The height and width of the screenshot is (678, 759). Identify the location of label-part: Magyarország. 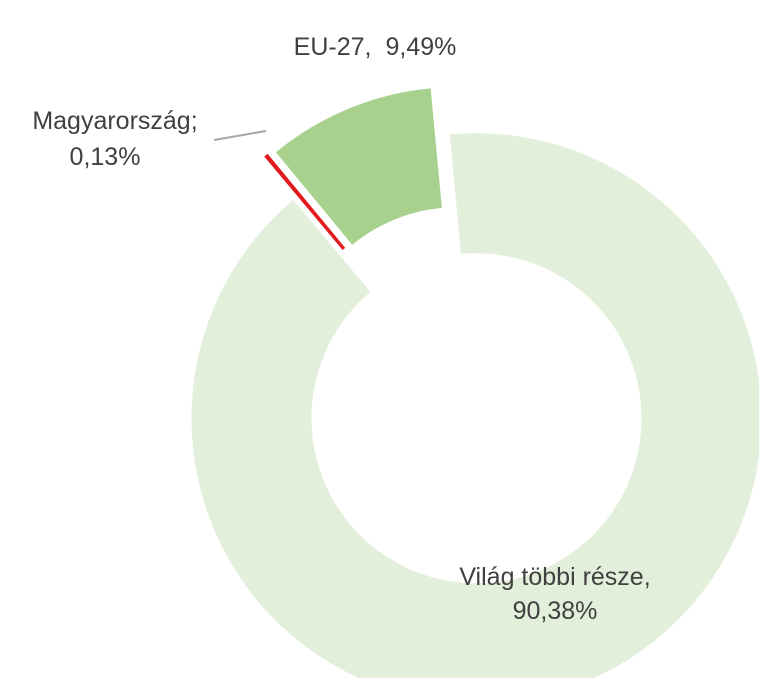
(111, 121).